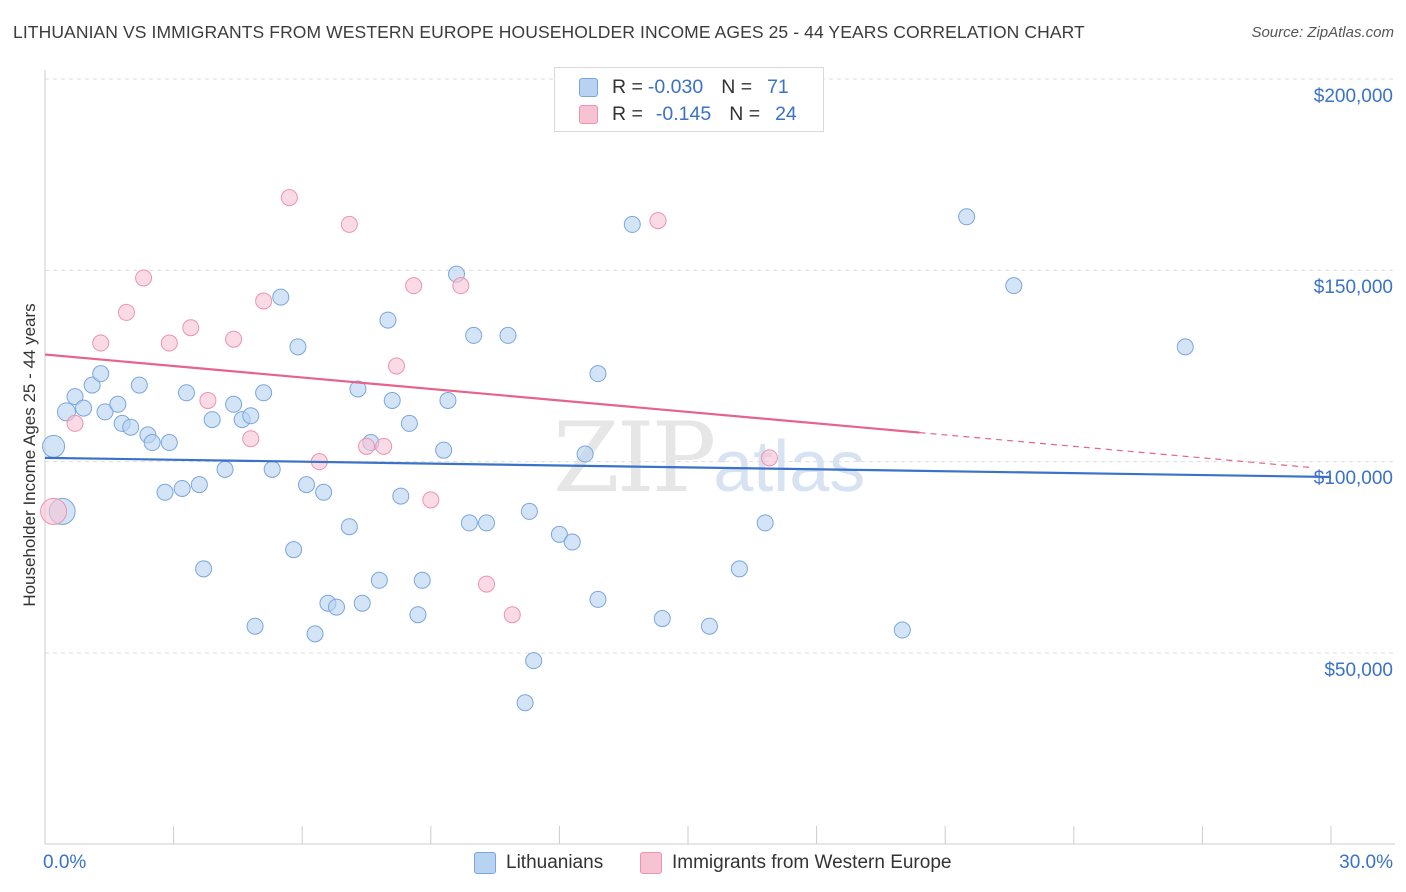  I want to click on legend-n-value: 24, so click(786, 113).